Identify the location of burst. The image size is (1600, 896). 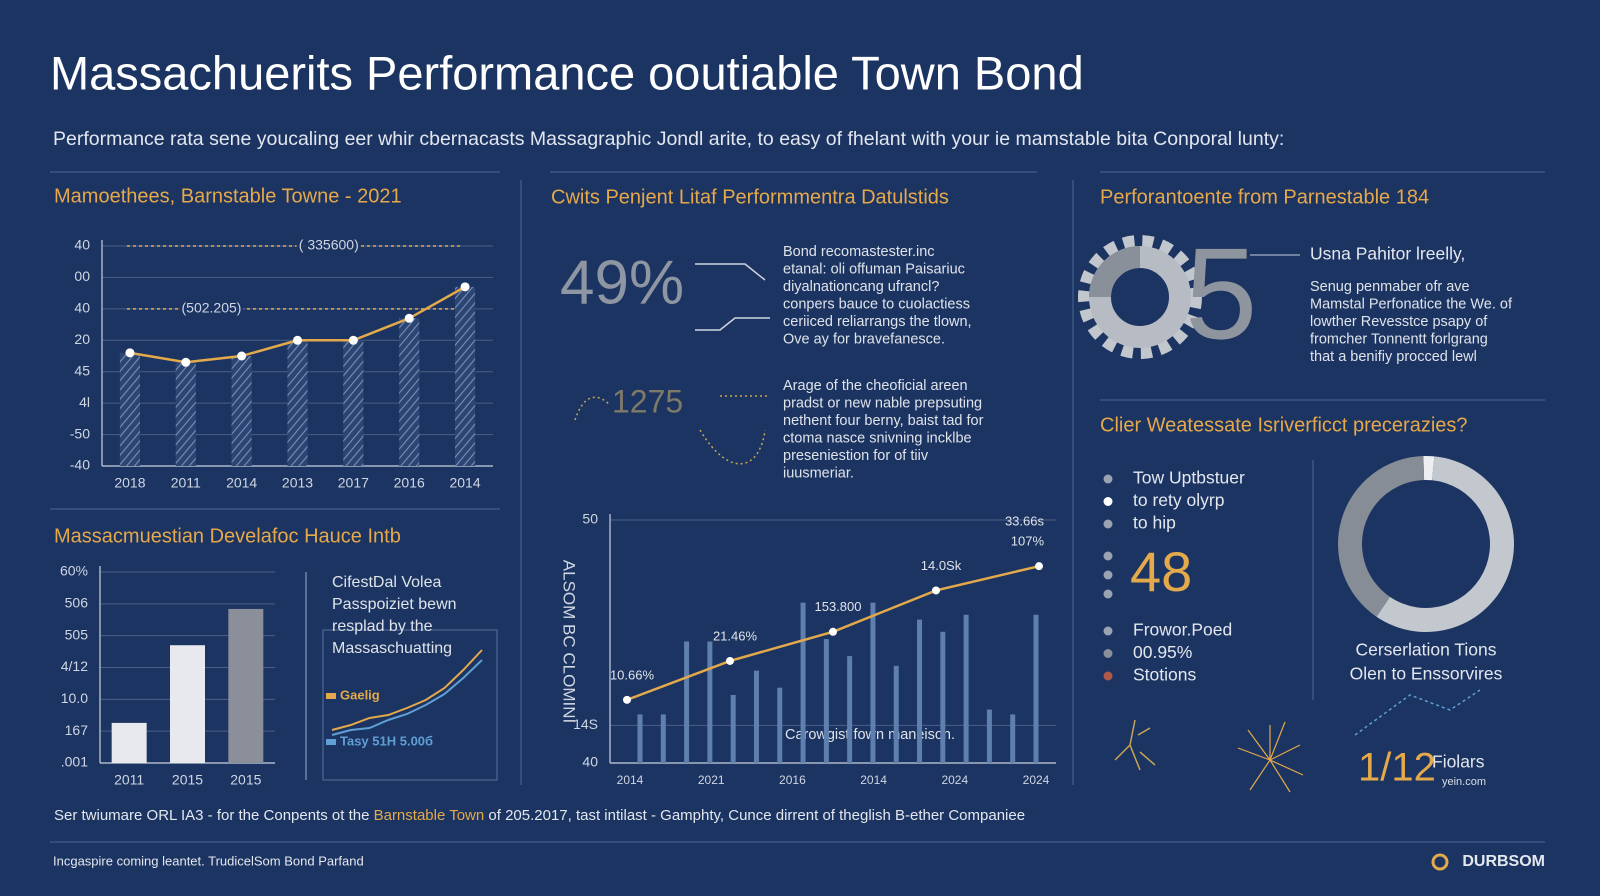
(1270, 757).